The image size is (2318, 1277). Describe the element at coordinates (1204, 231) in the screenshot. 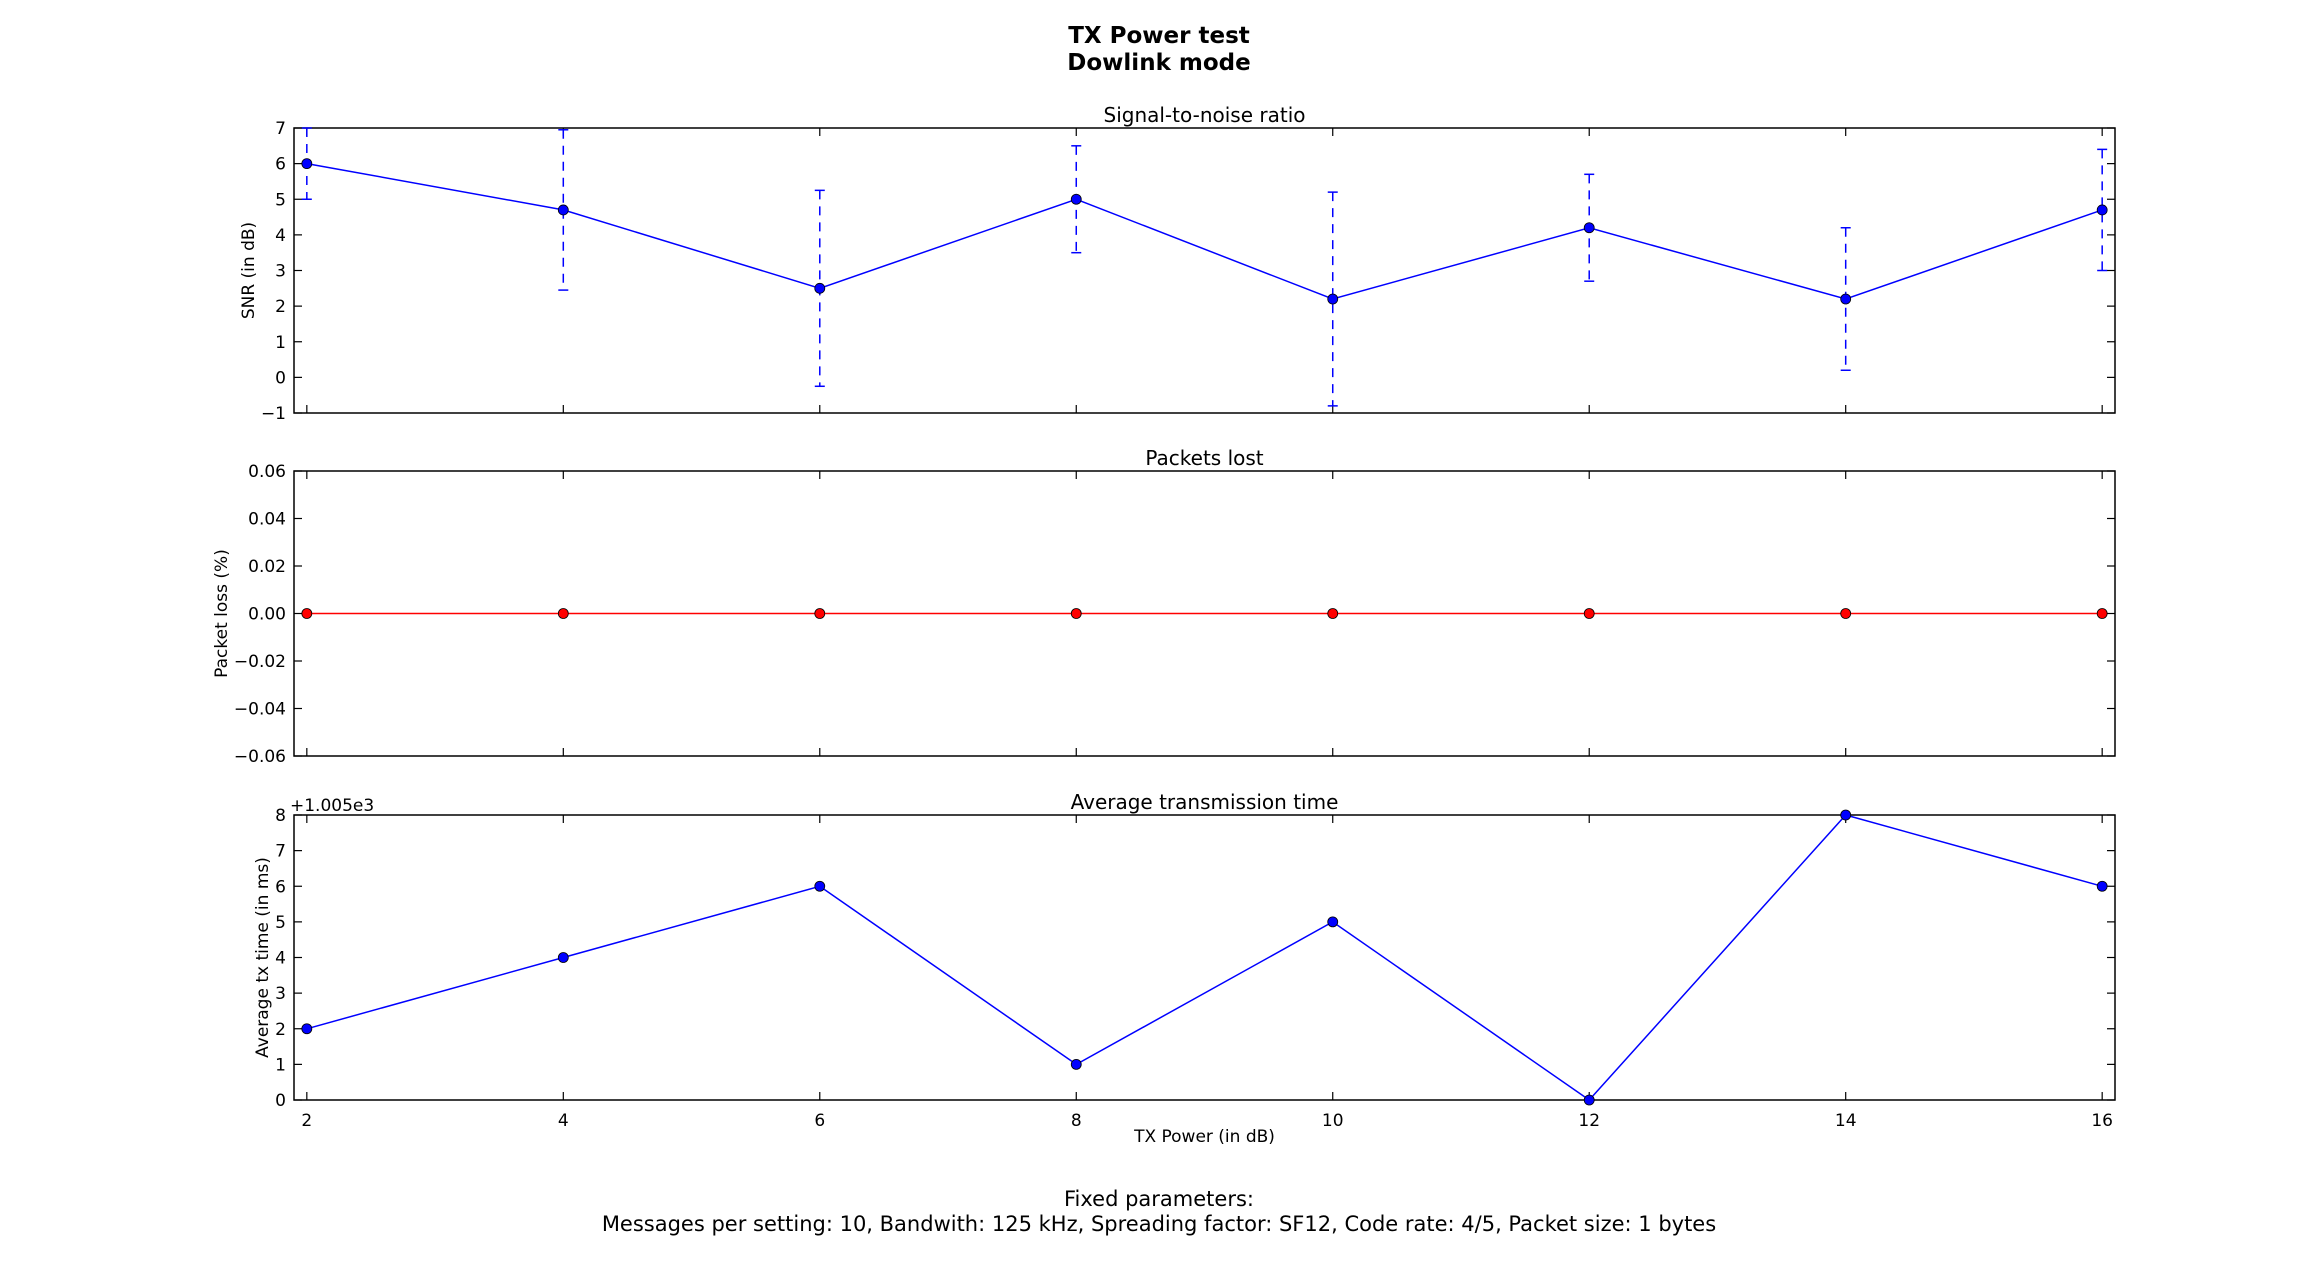

I see `series-line` at that location.